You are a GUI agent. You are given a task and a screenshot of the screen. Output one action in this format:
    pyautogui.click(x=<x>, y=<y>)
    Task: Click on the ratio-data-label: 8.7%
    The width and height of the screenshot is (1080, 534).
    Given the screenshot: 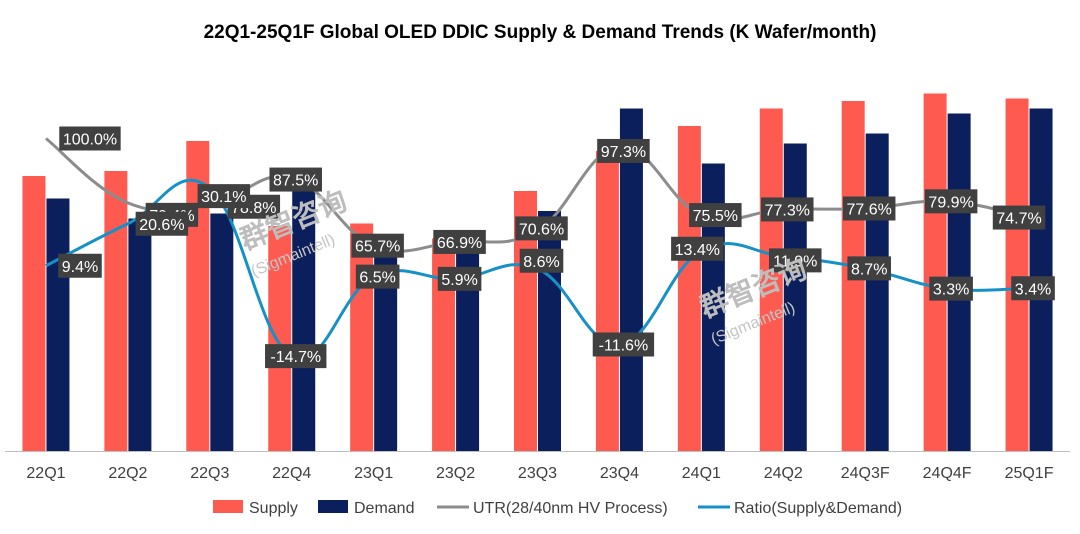 What is the action you would take?
    pyautogui.click(x=869, y=269)
    